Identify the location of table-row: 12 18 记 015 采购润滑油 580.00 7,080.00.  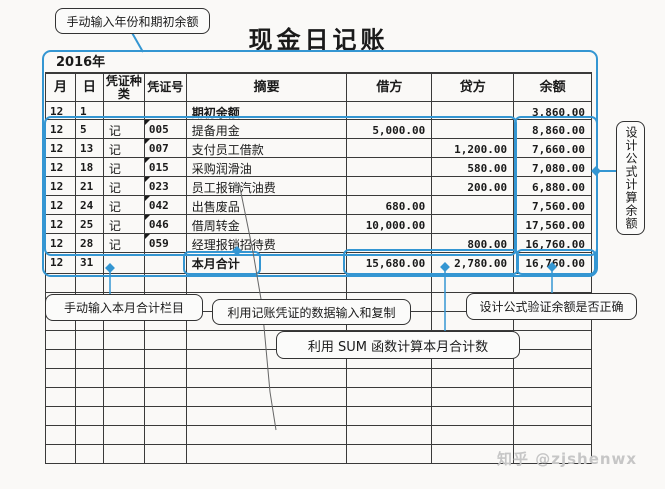
(318, 167).